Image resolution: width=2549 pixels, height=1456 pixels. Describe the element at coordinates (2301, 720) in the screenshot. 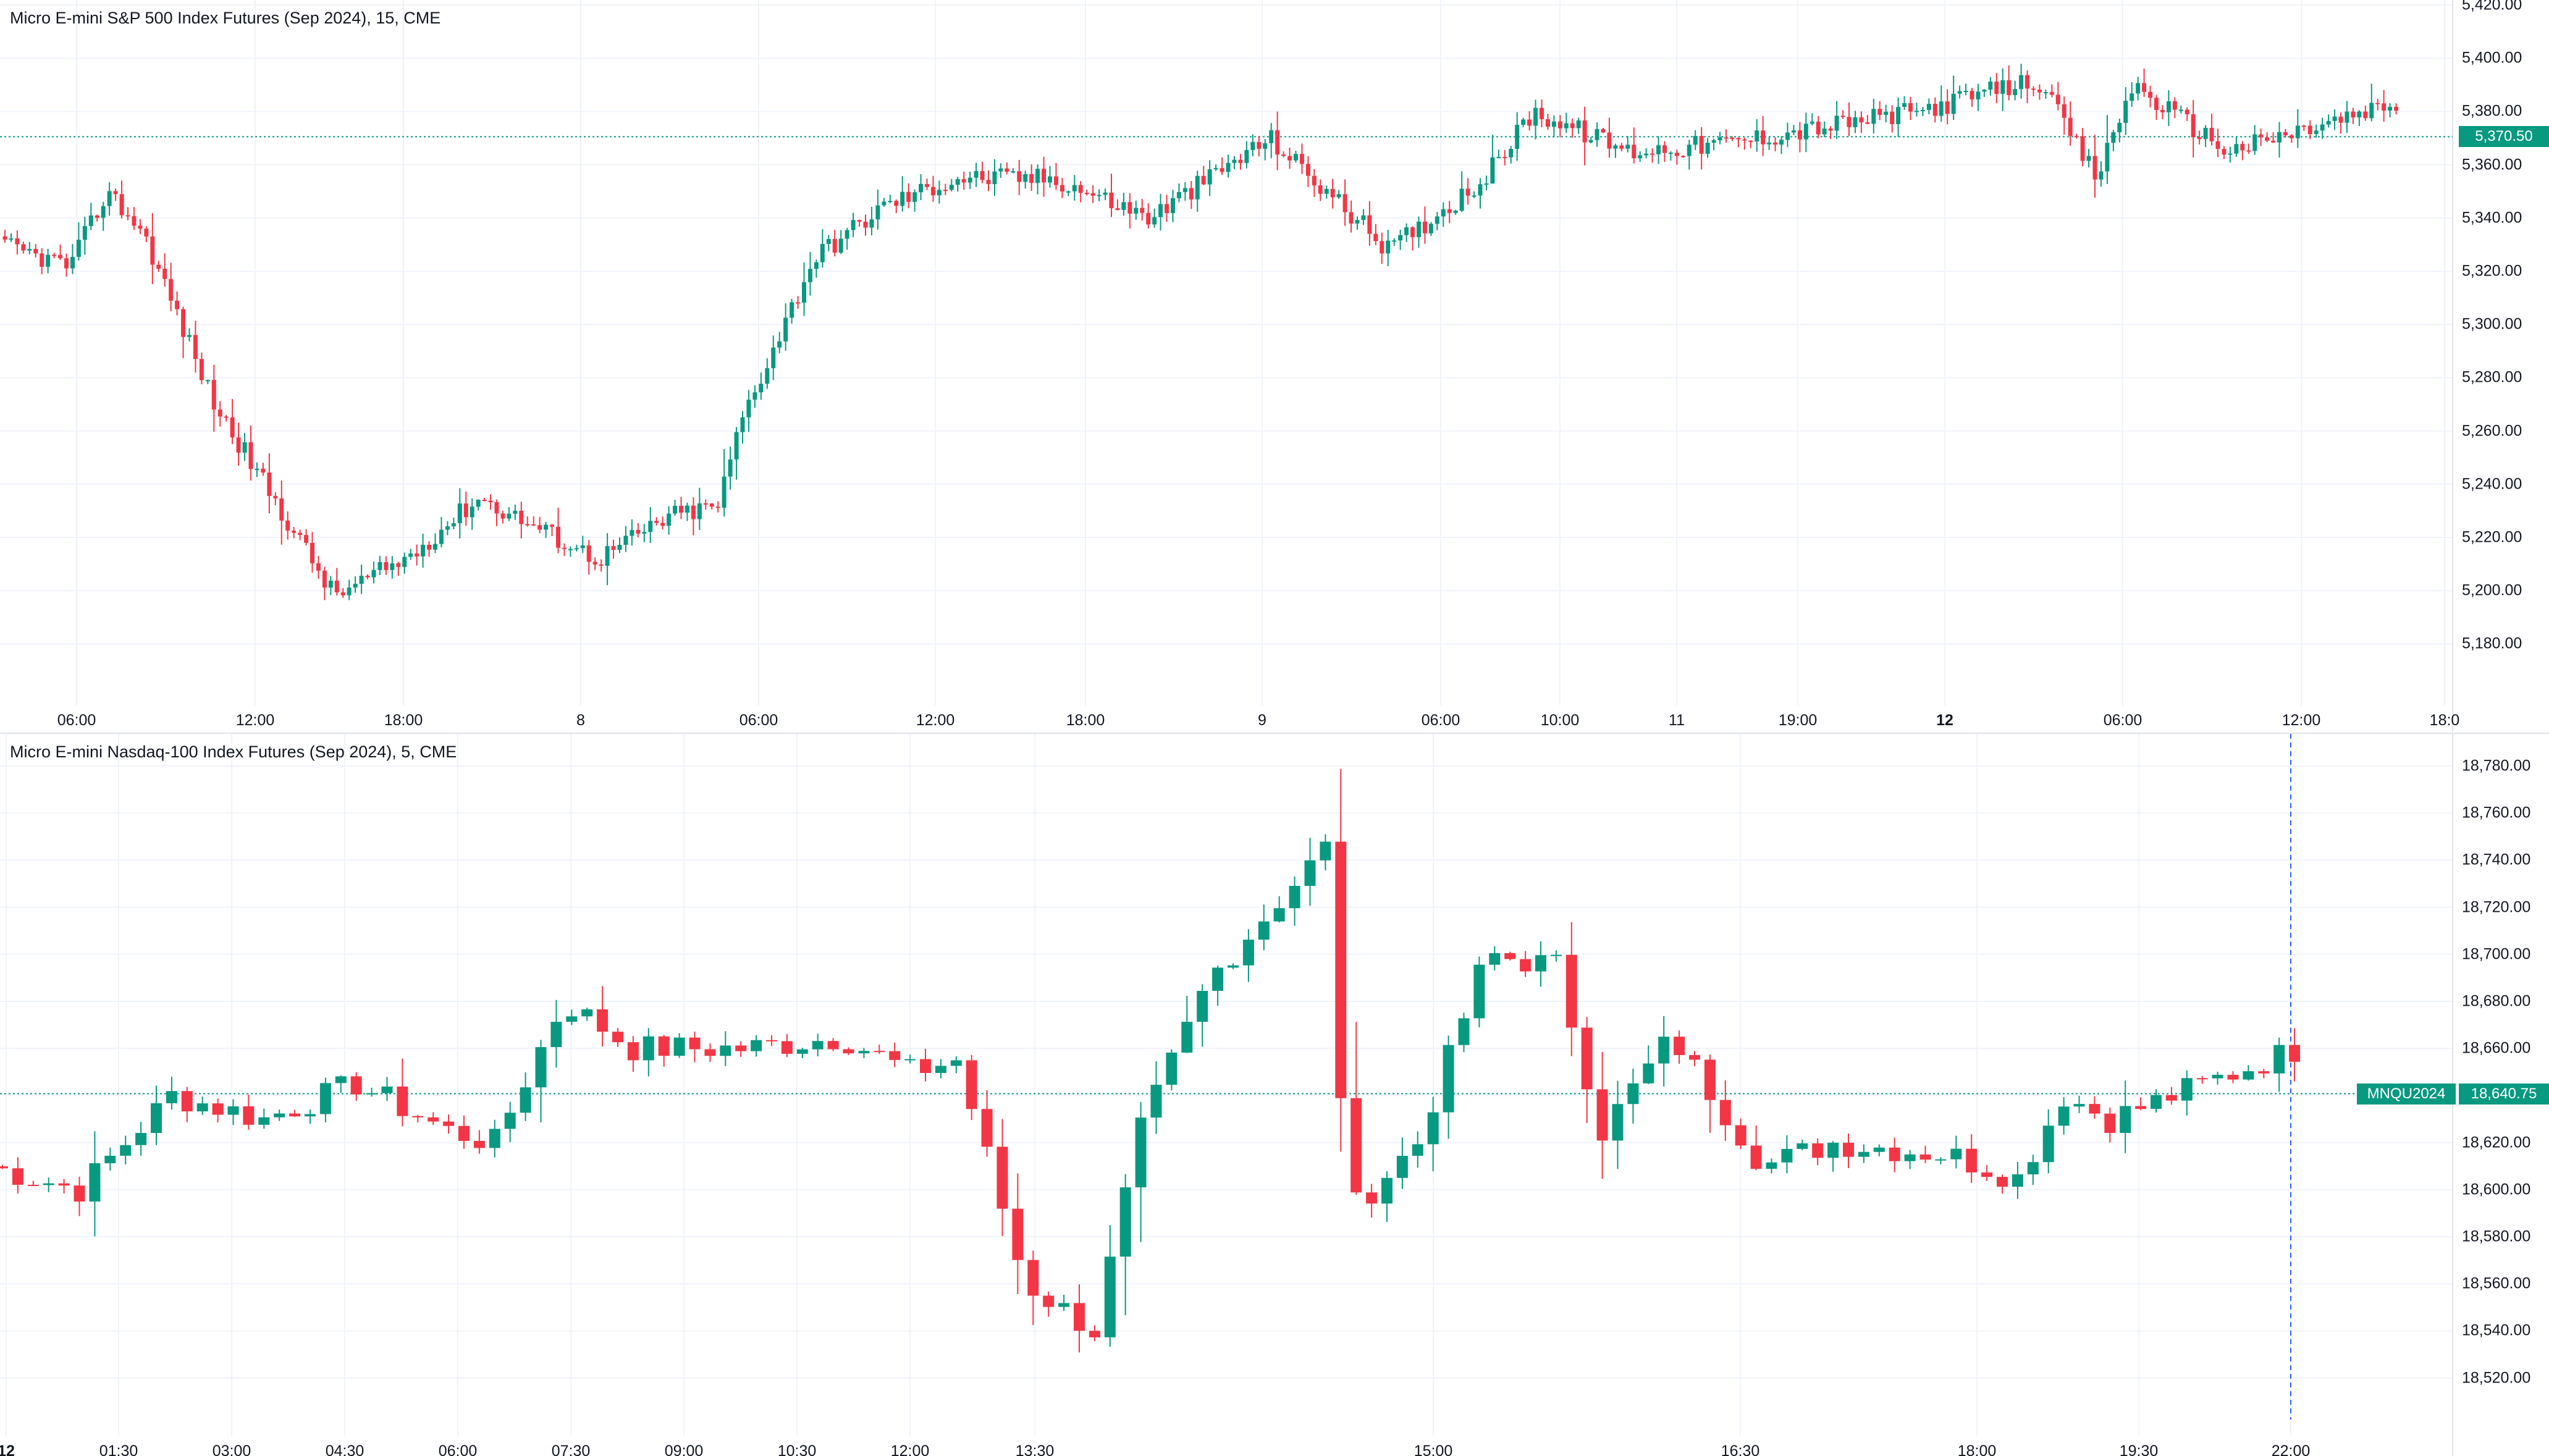

I see `time-tick-label: 12:00` at that location.